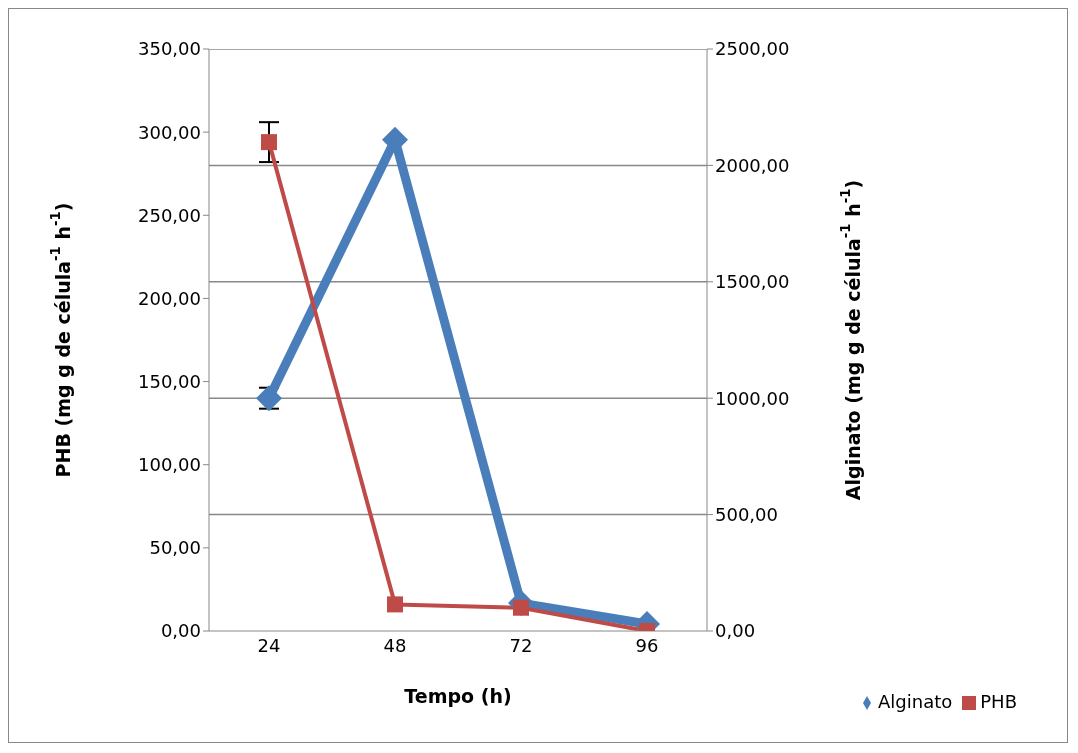 This screenshot has height=753, width=1078. I want to click on y-tick-label: 250,00, so click(169, 215).